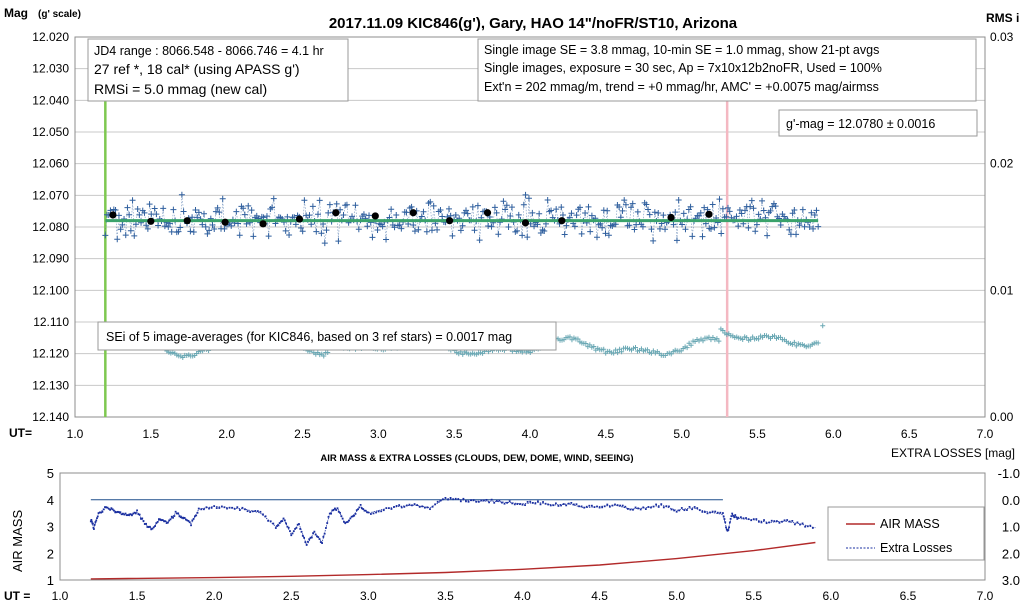 This screenshot has width=1028, height=609. I want to click on airmass-axis-label: AIR MASS, so click(17, 541).